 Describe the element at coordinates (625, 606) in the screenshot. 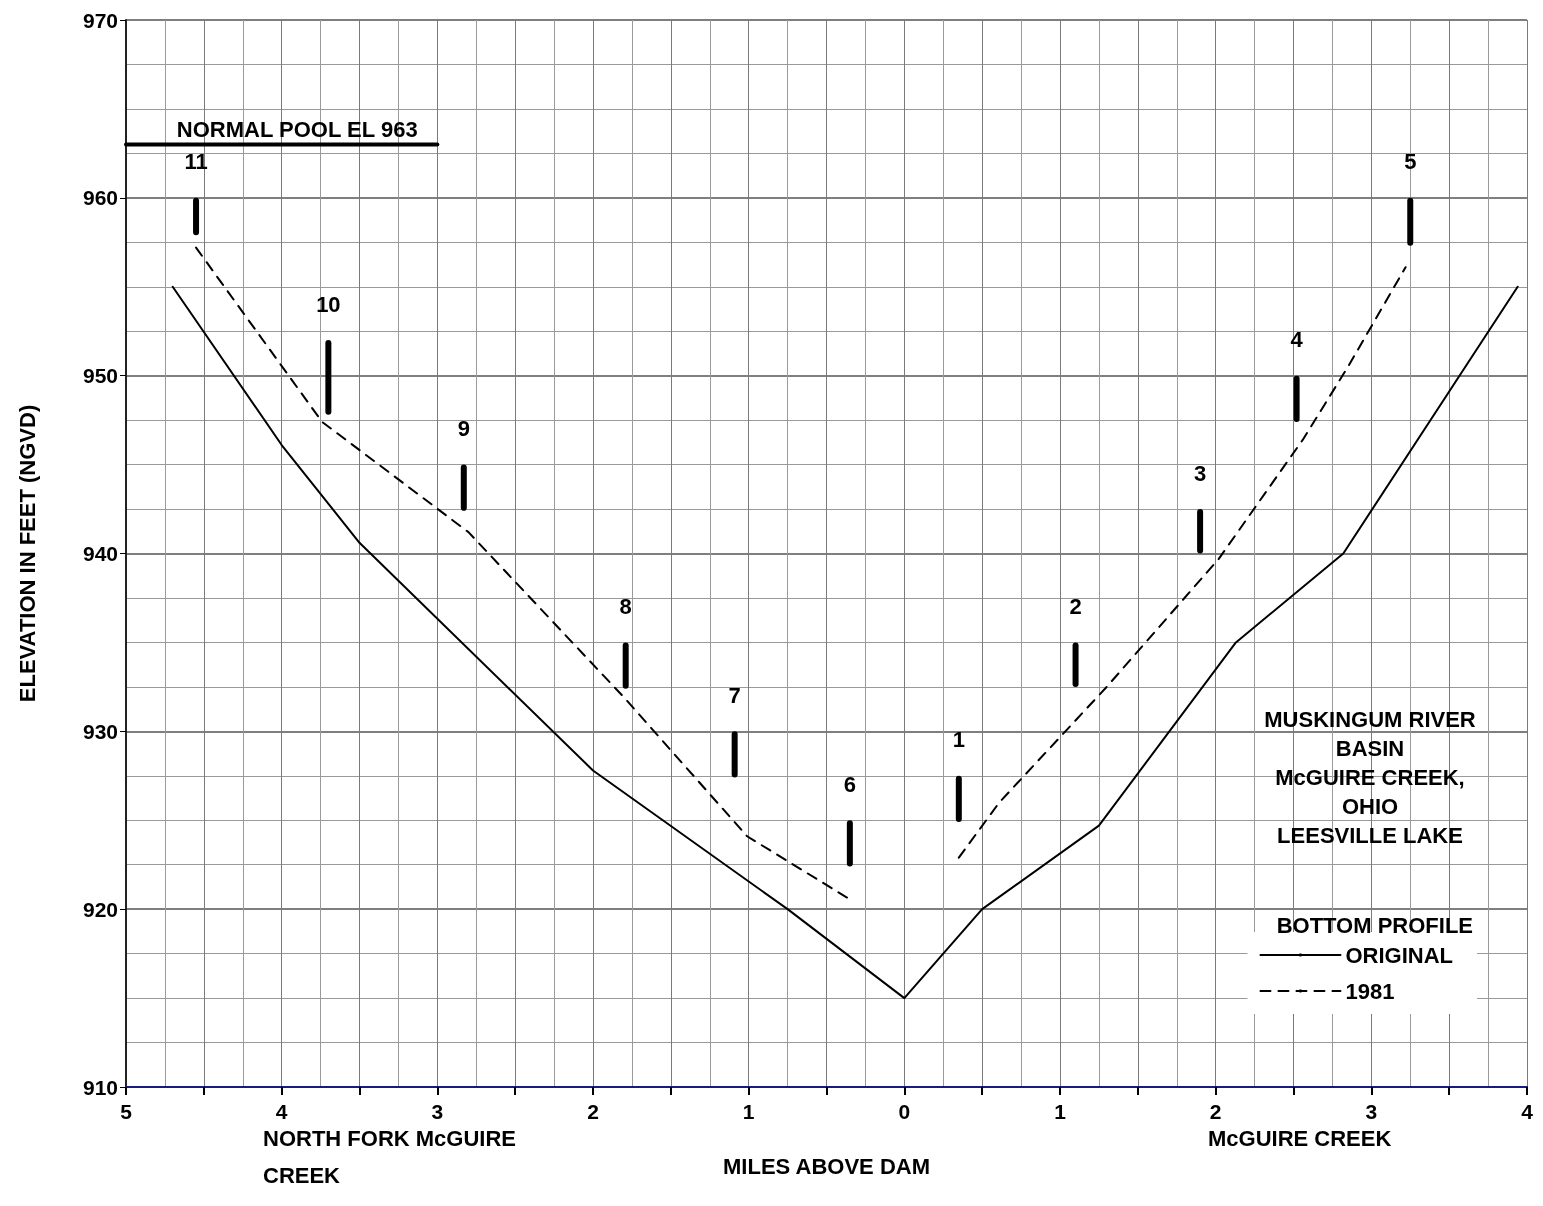

I see `annotation: 8` at that location.